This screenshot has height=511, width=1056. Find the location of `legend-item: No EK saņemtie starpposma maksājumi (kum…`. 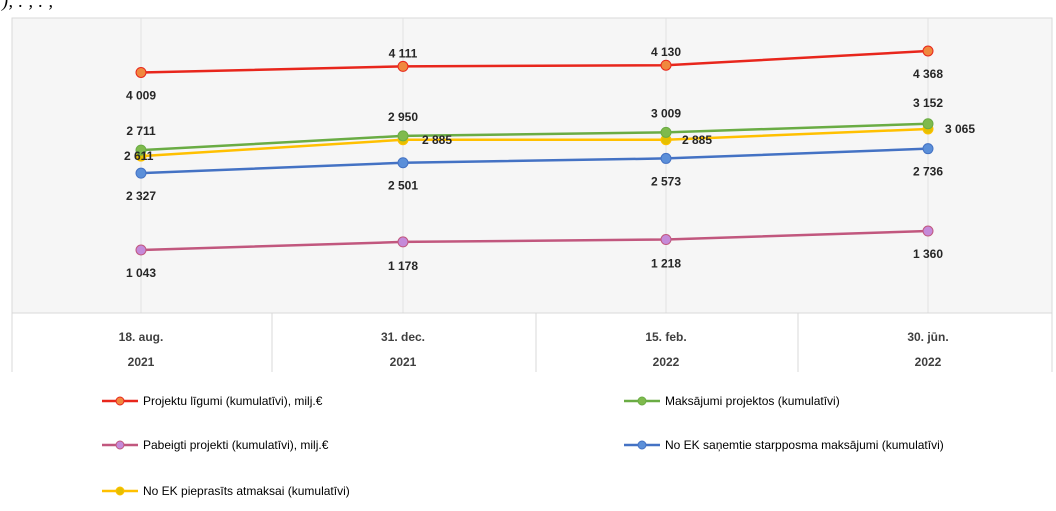

legend-item: No EK saņemtie starpposma maksājumi (kum… is located at coordinates (783, 445).